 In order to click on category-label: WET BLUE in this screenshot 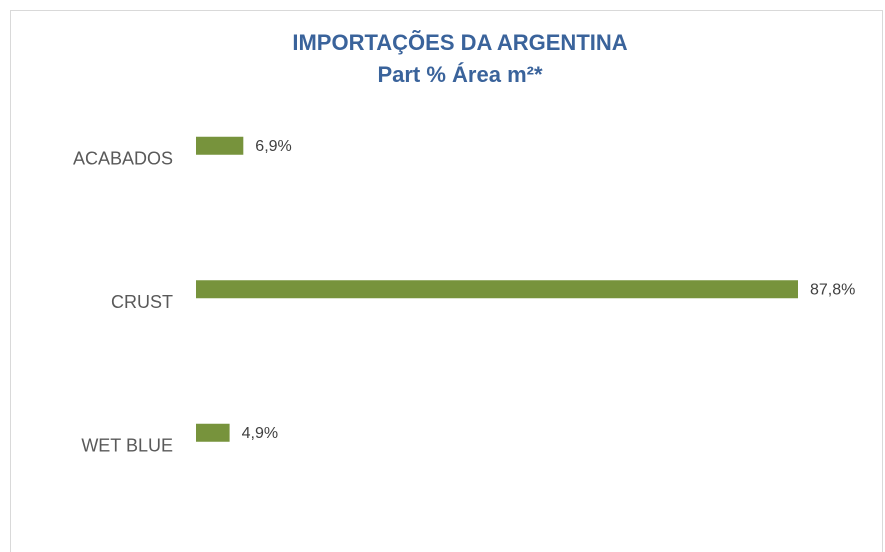, I will do `click(127, 446)`.